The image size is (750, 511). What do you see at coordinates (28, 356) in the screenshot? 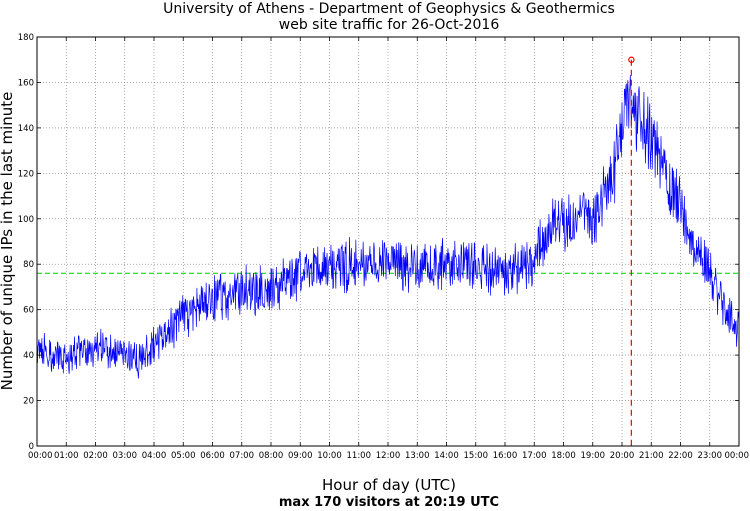
I see `y-tick-label: 40` at bounding box center [28, 356].